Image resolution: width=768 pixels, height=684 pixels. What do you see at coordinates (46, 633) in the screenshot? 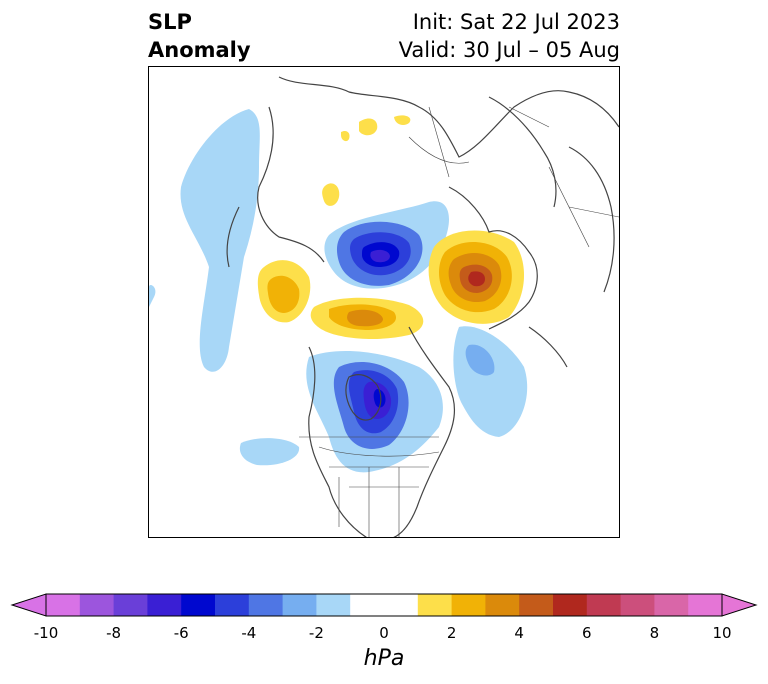
I see `colorbar-tick-label: -10` at bounding box center [46, 633].